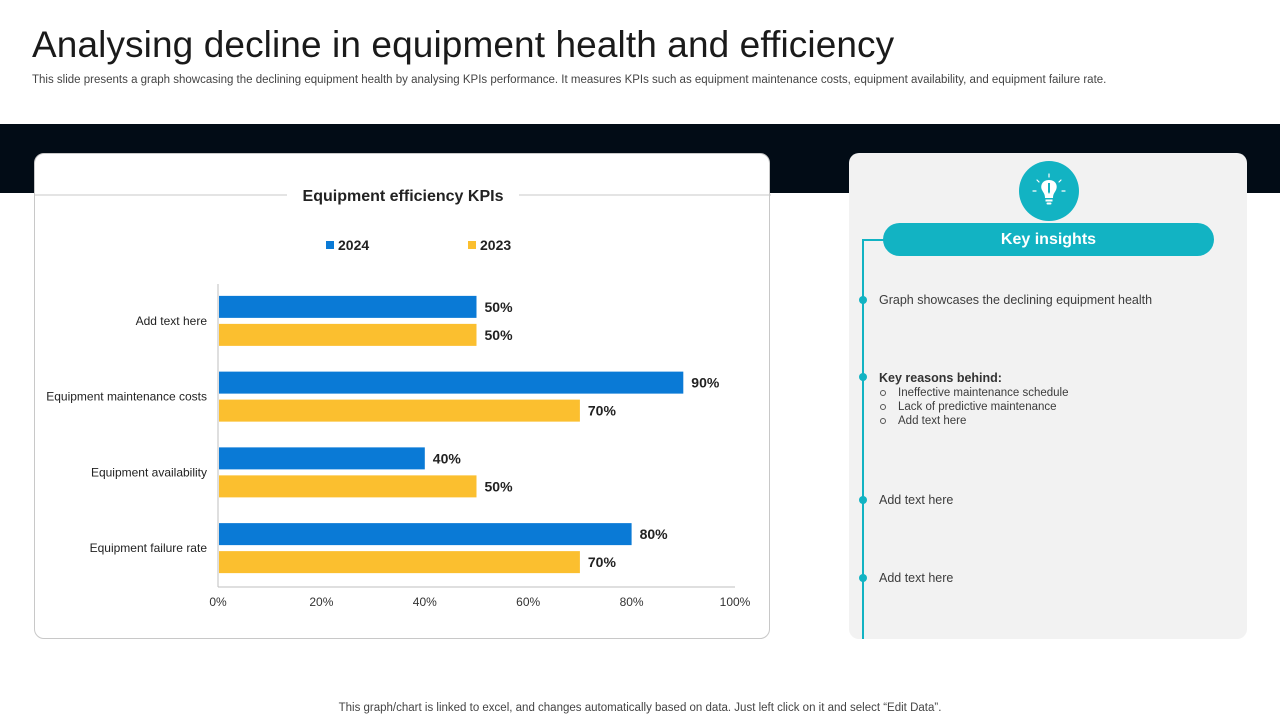  Describe the element at coordinates (735, 602) in the screenshot. I see `x-tick-label: 100%` at that location.